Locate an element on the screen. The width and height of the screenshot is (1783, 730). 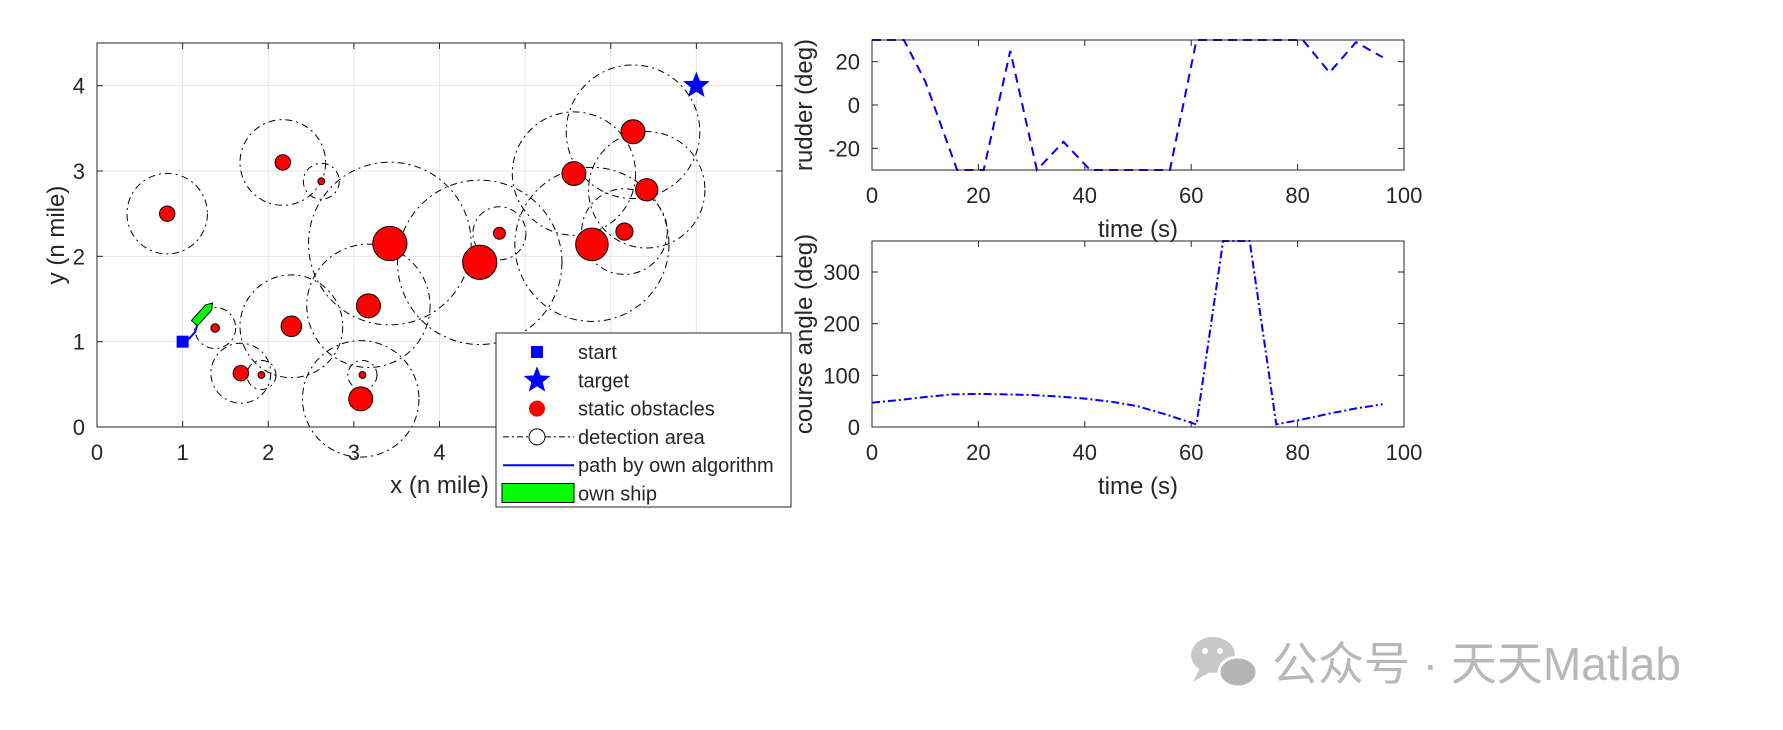
rud-x-tick-label: 100 is located at coordinates (1404, 195).